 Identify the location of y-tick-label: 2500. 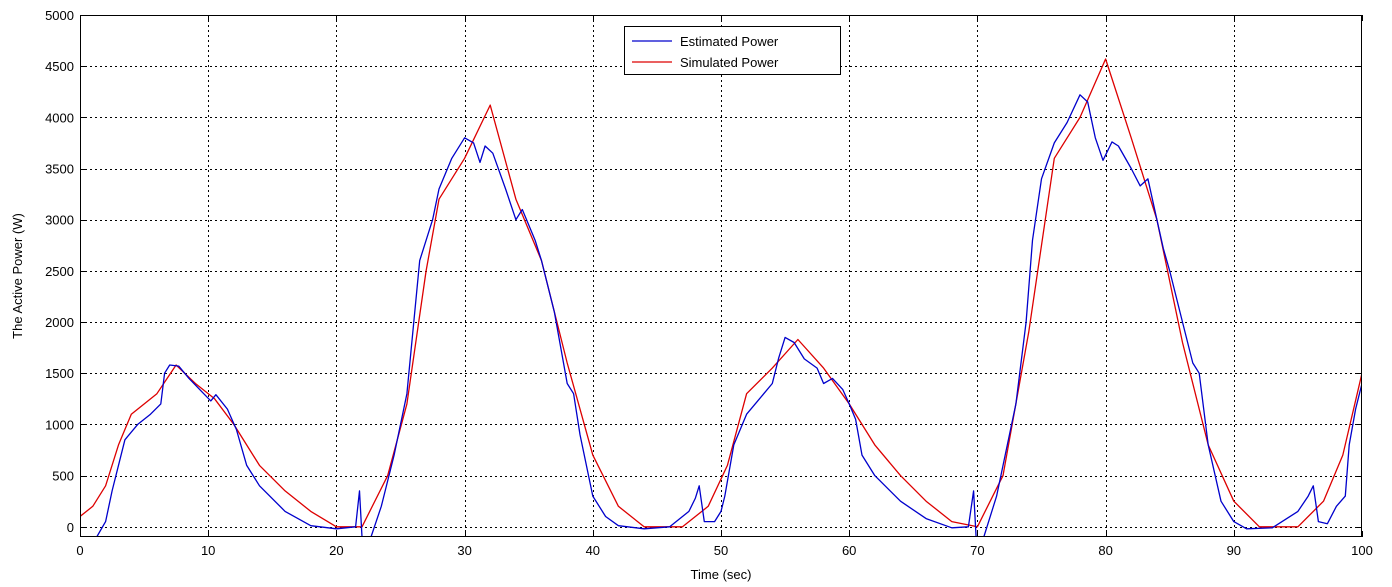
(59, 271).